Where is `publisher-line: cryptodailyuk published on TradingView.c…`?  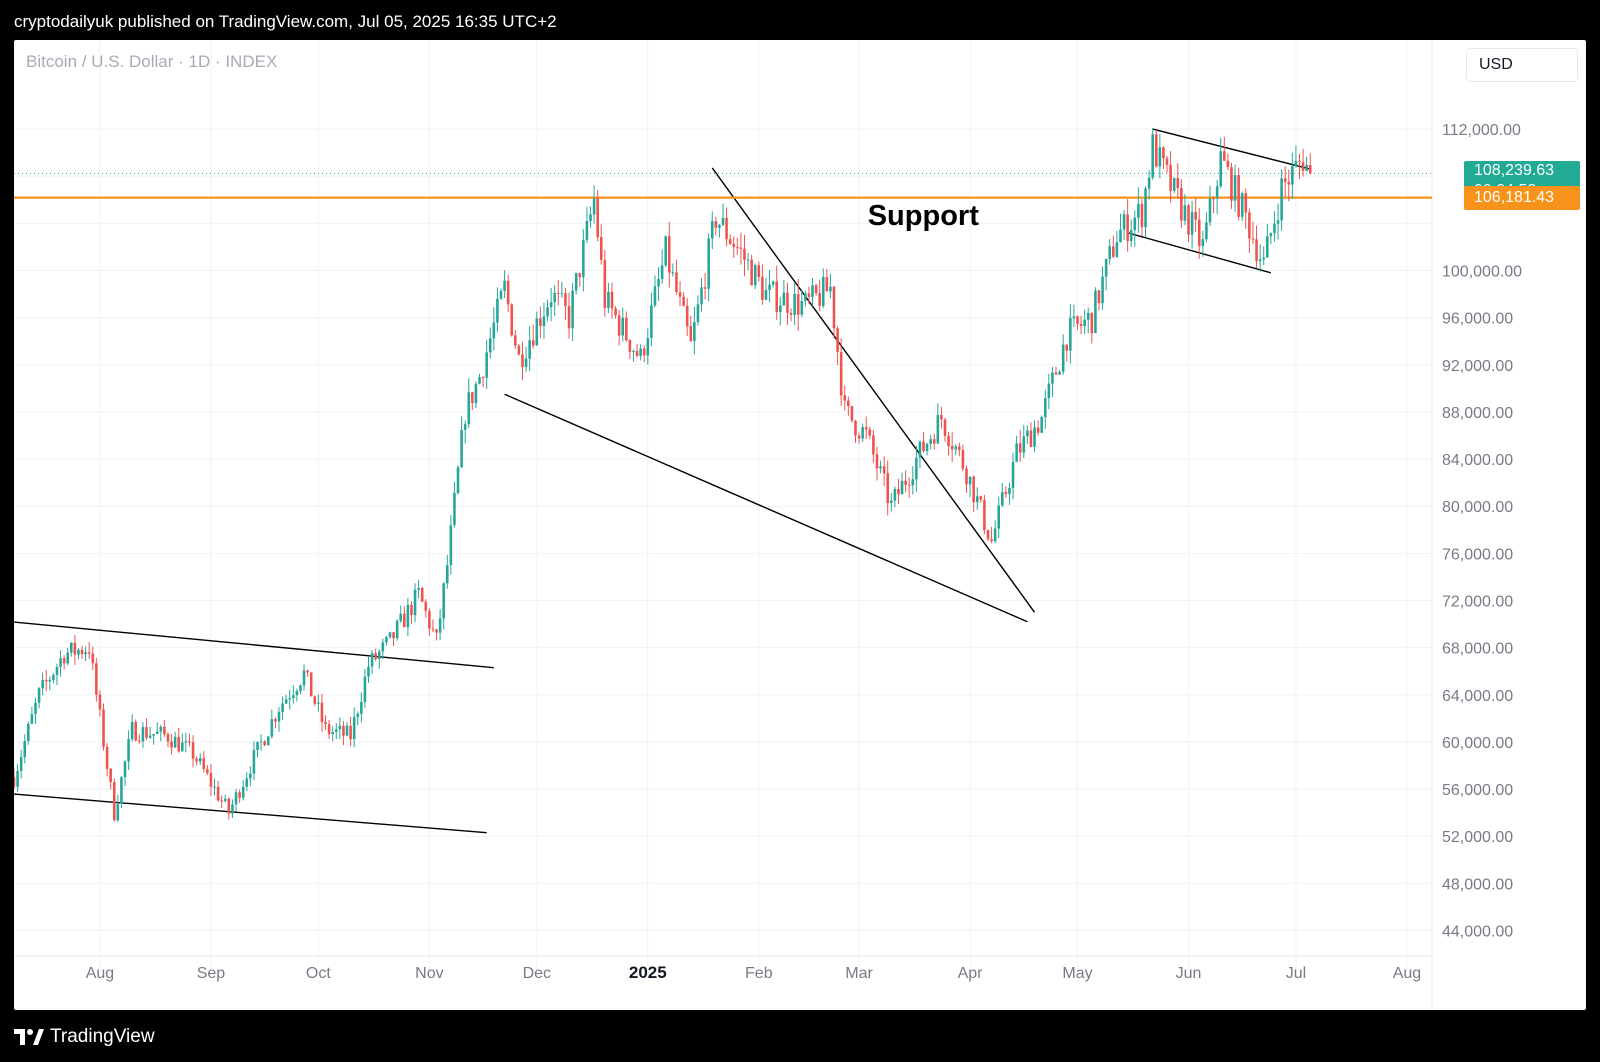 publisher-line: cryptodailyuk published on TradingView.c… is located at coordinates (285, 21).